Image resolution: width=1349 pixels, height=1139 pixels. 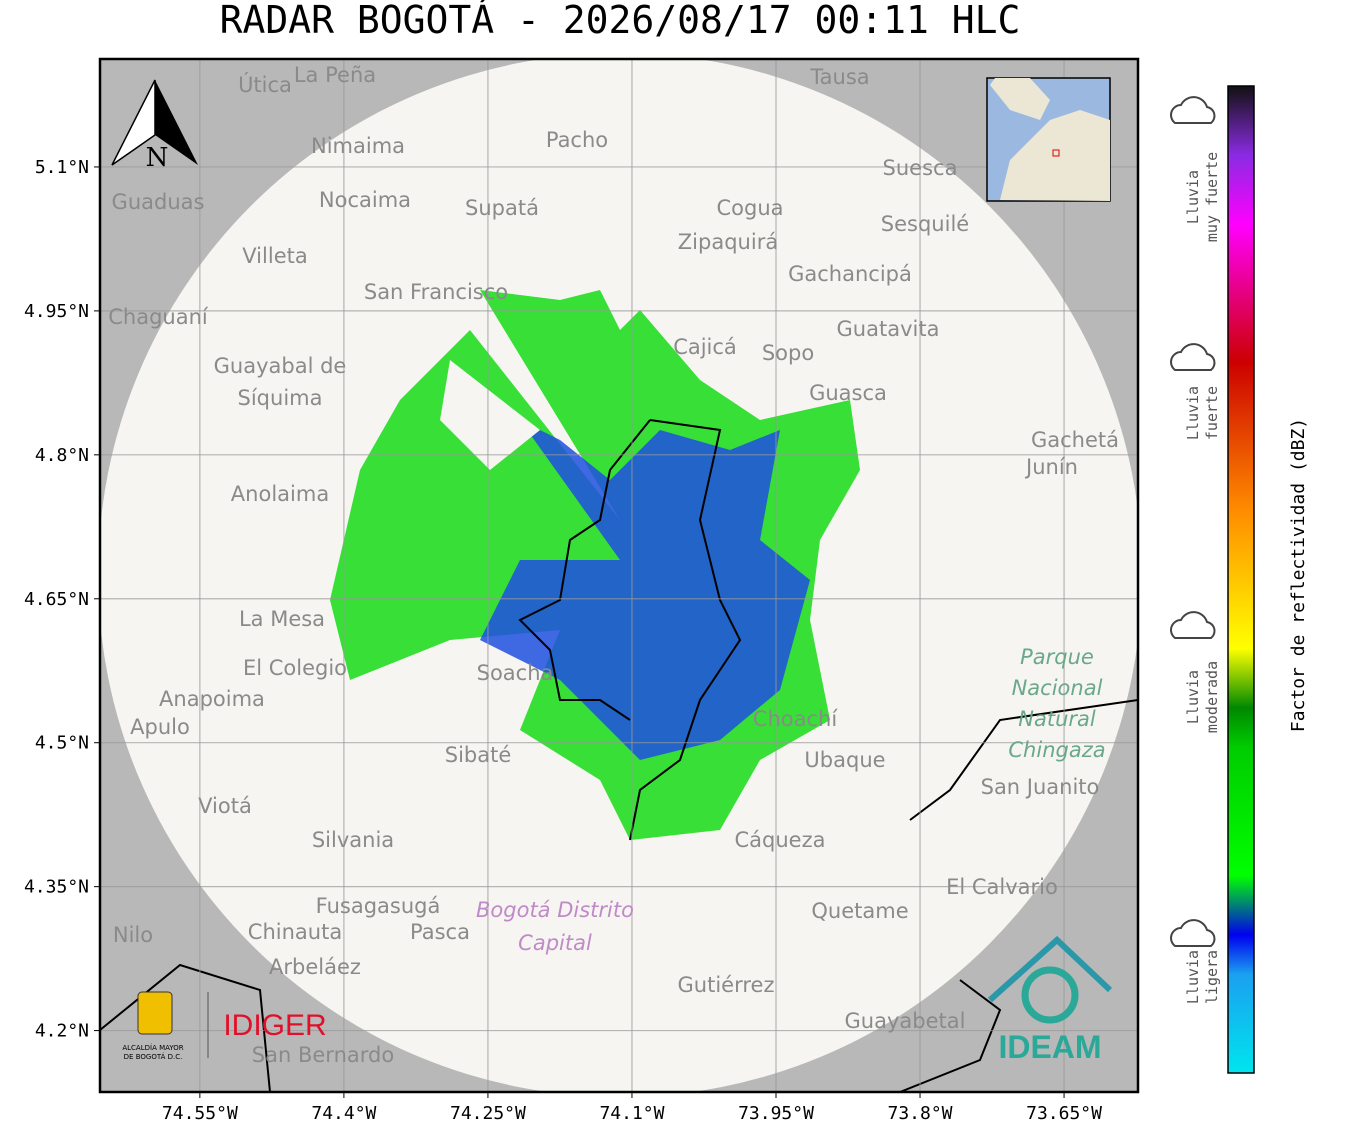 I want to click on park-label: Natural, so click(x=1057, y=719).